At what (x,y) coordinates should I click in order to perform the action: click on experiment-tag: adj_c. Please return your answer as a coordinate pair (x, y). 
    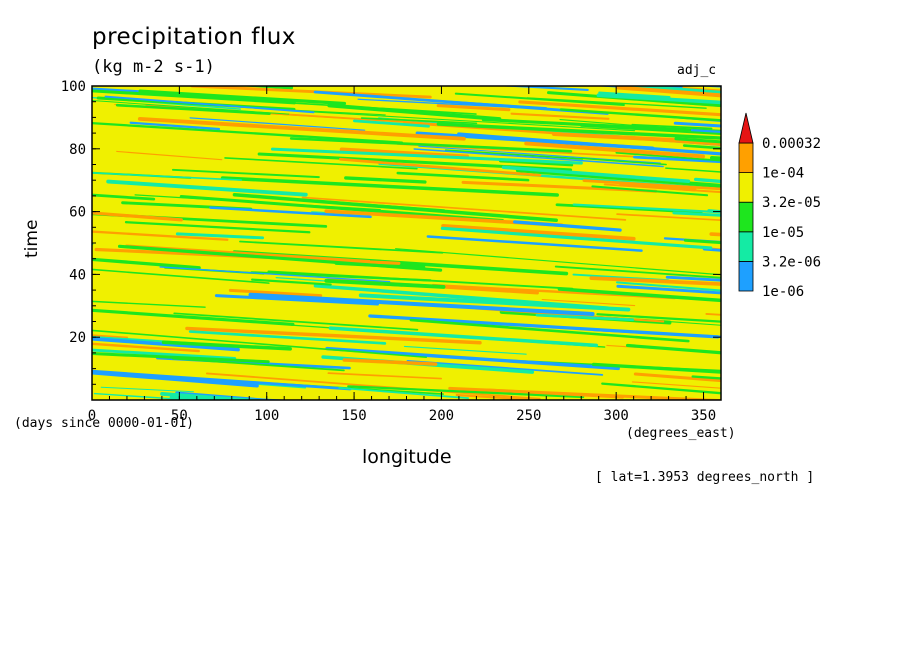
    Looking at the image, I should click on (697, 70).